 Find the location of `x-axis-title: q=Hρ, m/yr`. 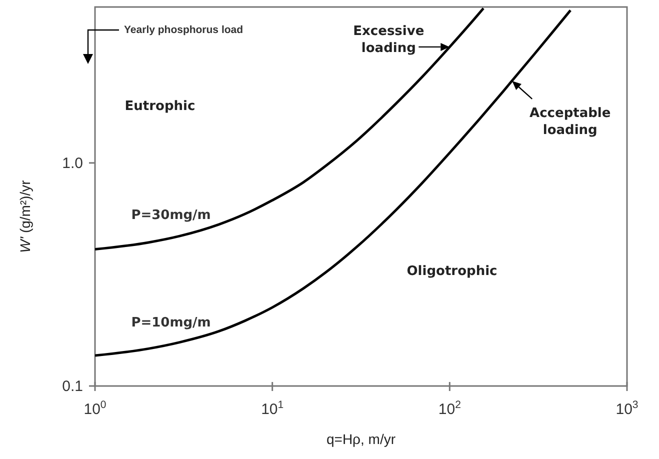

x-axis-title: q=Hρ, m/yr is located at coordinates (361, 439).